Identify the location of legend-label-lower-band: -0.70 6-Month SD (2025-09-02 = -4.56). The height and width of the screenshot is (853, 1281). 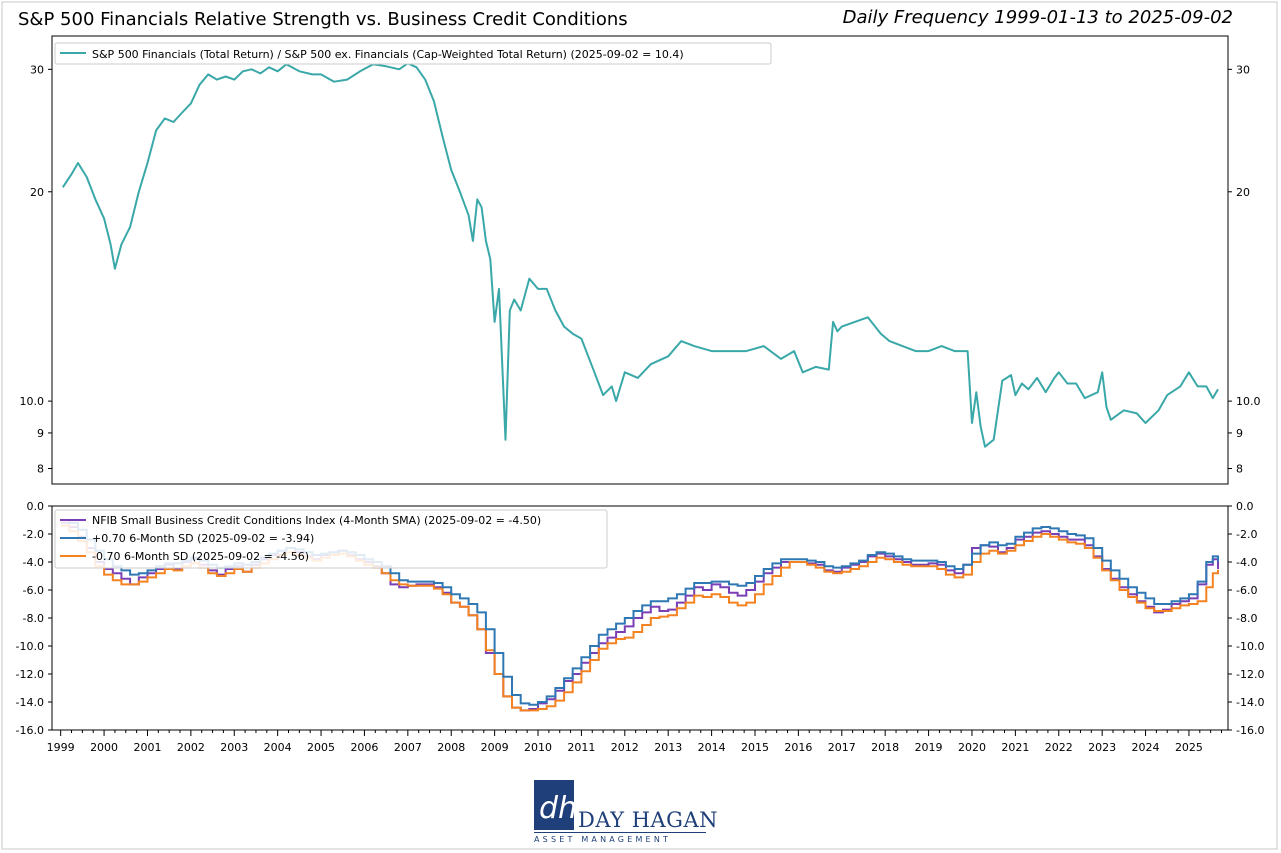
(200, 556).